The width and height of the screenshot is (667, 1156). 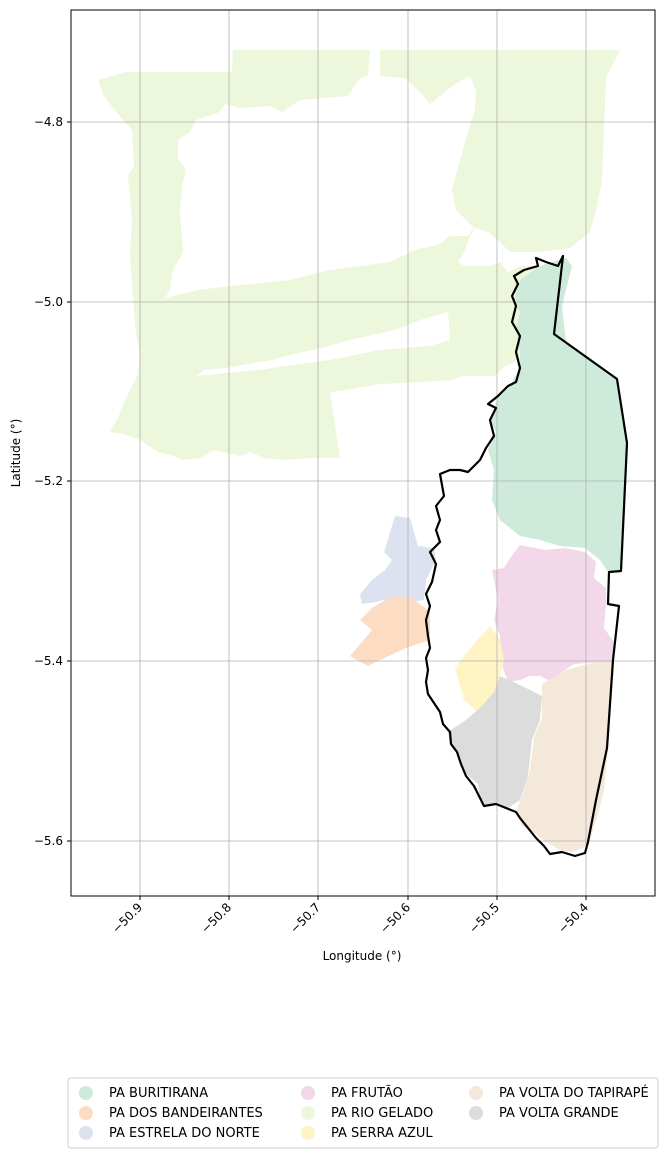 What do you see at coordinates (558, 415) in the screenshot?
I see `area-pa-buritirana` at bounding box center [558, 415].